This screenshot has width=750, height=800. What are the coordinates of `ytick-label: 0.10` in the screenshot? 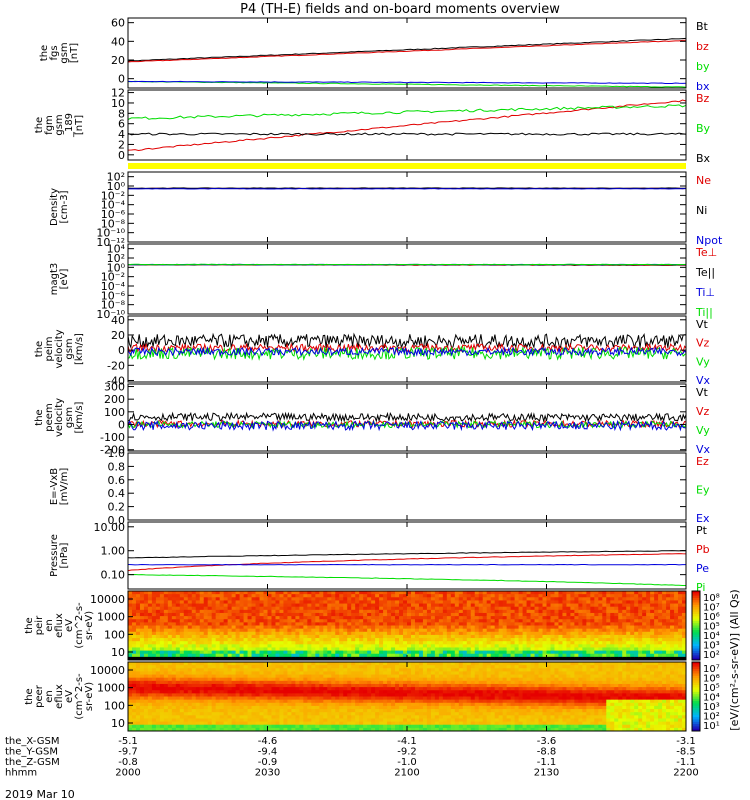 It's located at (113, 575).